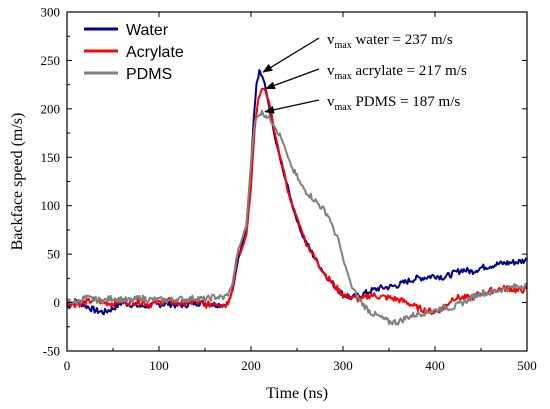 This screenshot has height=409, width=550. I want to click on x-tick-label: 200, so click(251, 365).